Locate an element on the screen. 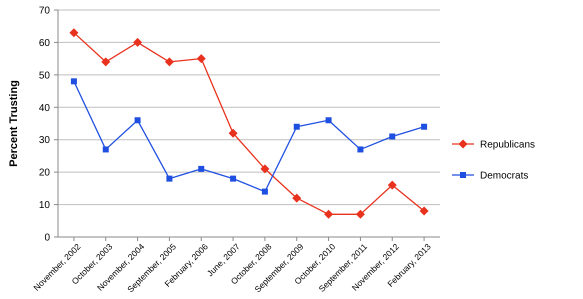  y-tick-label: 10 is located at coordinates (44, 206).